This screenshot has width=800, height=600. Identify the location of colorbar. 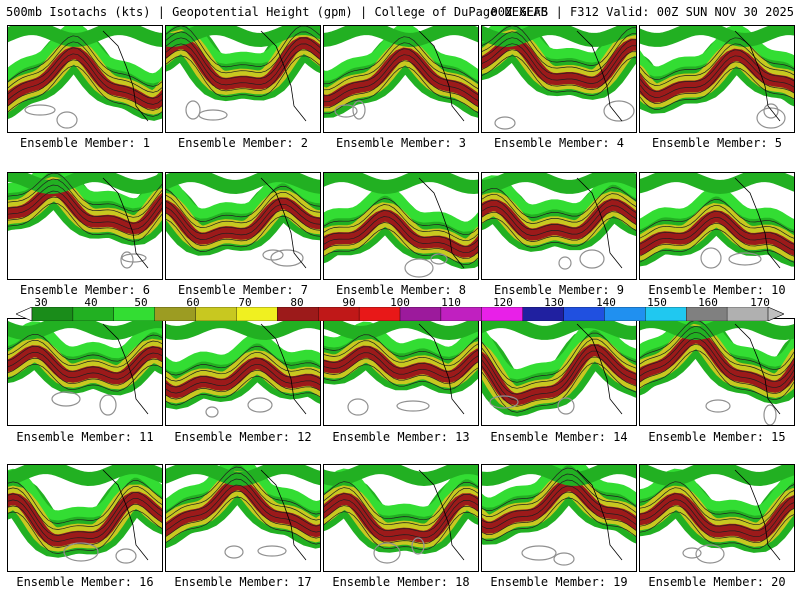
(400, 314).